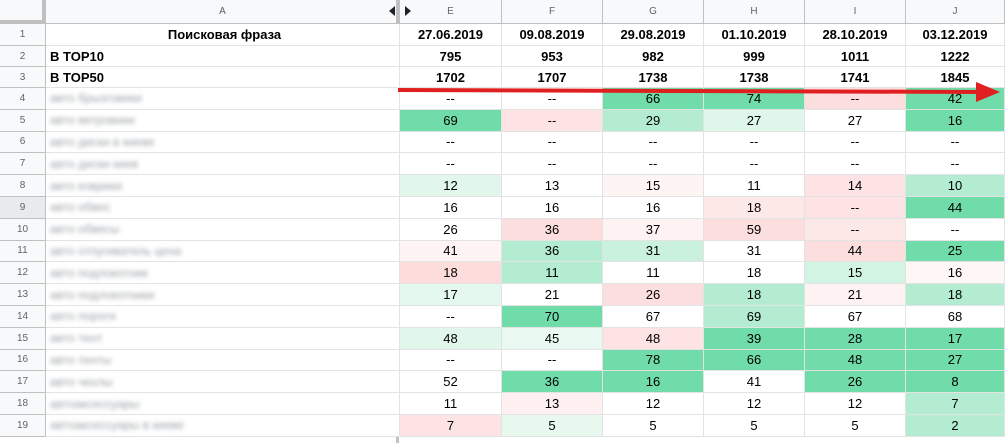  What do you see at coordinates (754, 229) in the screenshot?
I see `position-cell: 59` at bounding box center [754, 229].